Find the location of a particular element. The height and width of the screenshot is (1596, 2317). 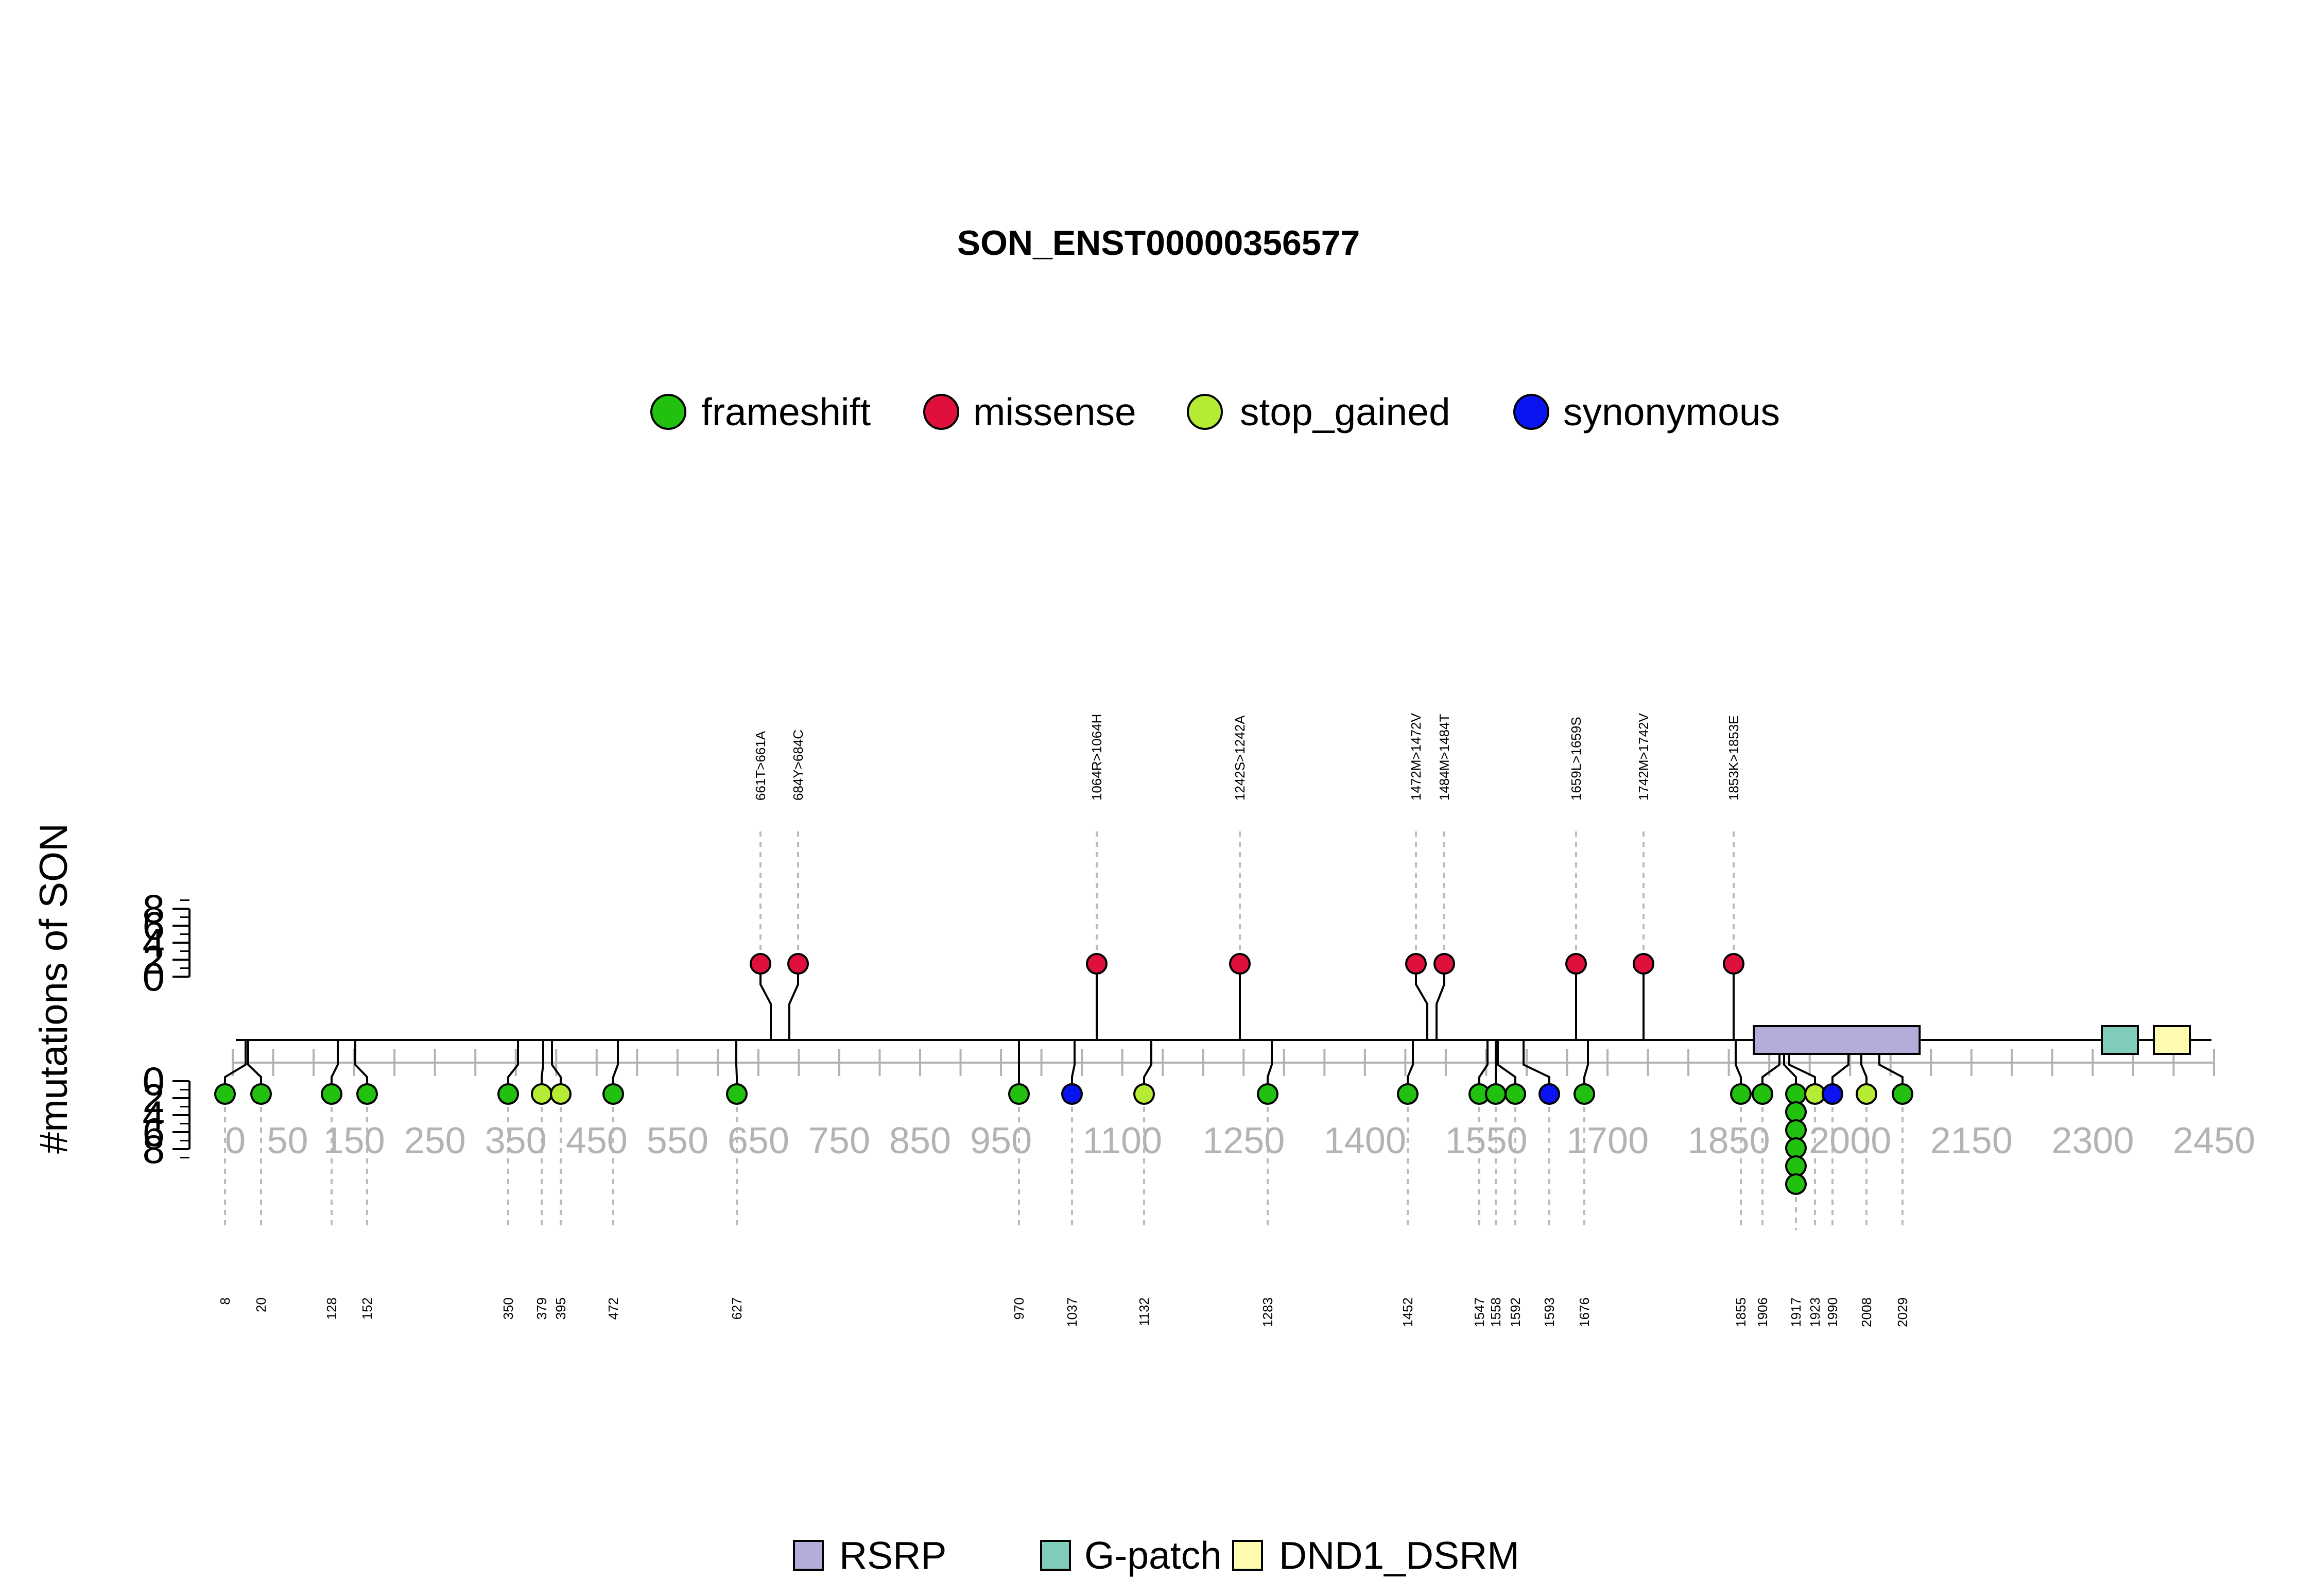

legend-item-stop-gained: stop_gained is located at coordinates (1318, 412).